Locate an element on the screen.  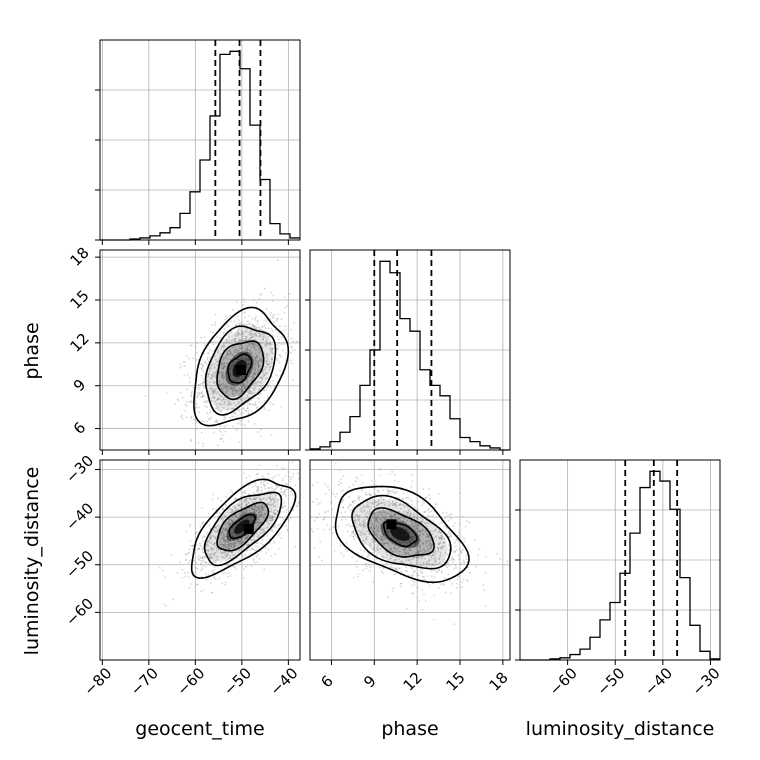
x-axis-label-geocent-time: geocent_time is located at coordinates (199, 729).